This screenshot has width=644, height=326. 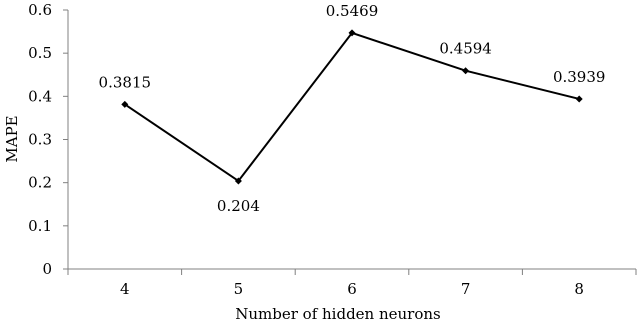 I want to click on data-label: 0.3815, so click(x=125, y=82).